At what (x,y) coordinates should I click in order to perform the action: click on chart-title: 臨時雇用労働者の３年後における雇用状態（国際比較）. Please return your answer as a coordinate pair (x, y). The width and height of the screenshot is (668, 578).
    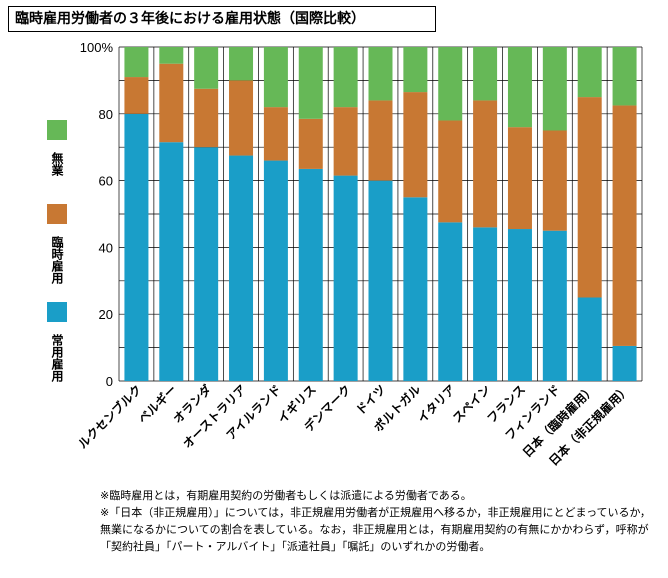
    Looking at the image, I should click on (222, 19).